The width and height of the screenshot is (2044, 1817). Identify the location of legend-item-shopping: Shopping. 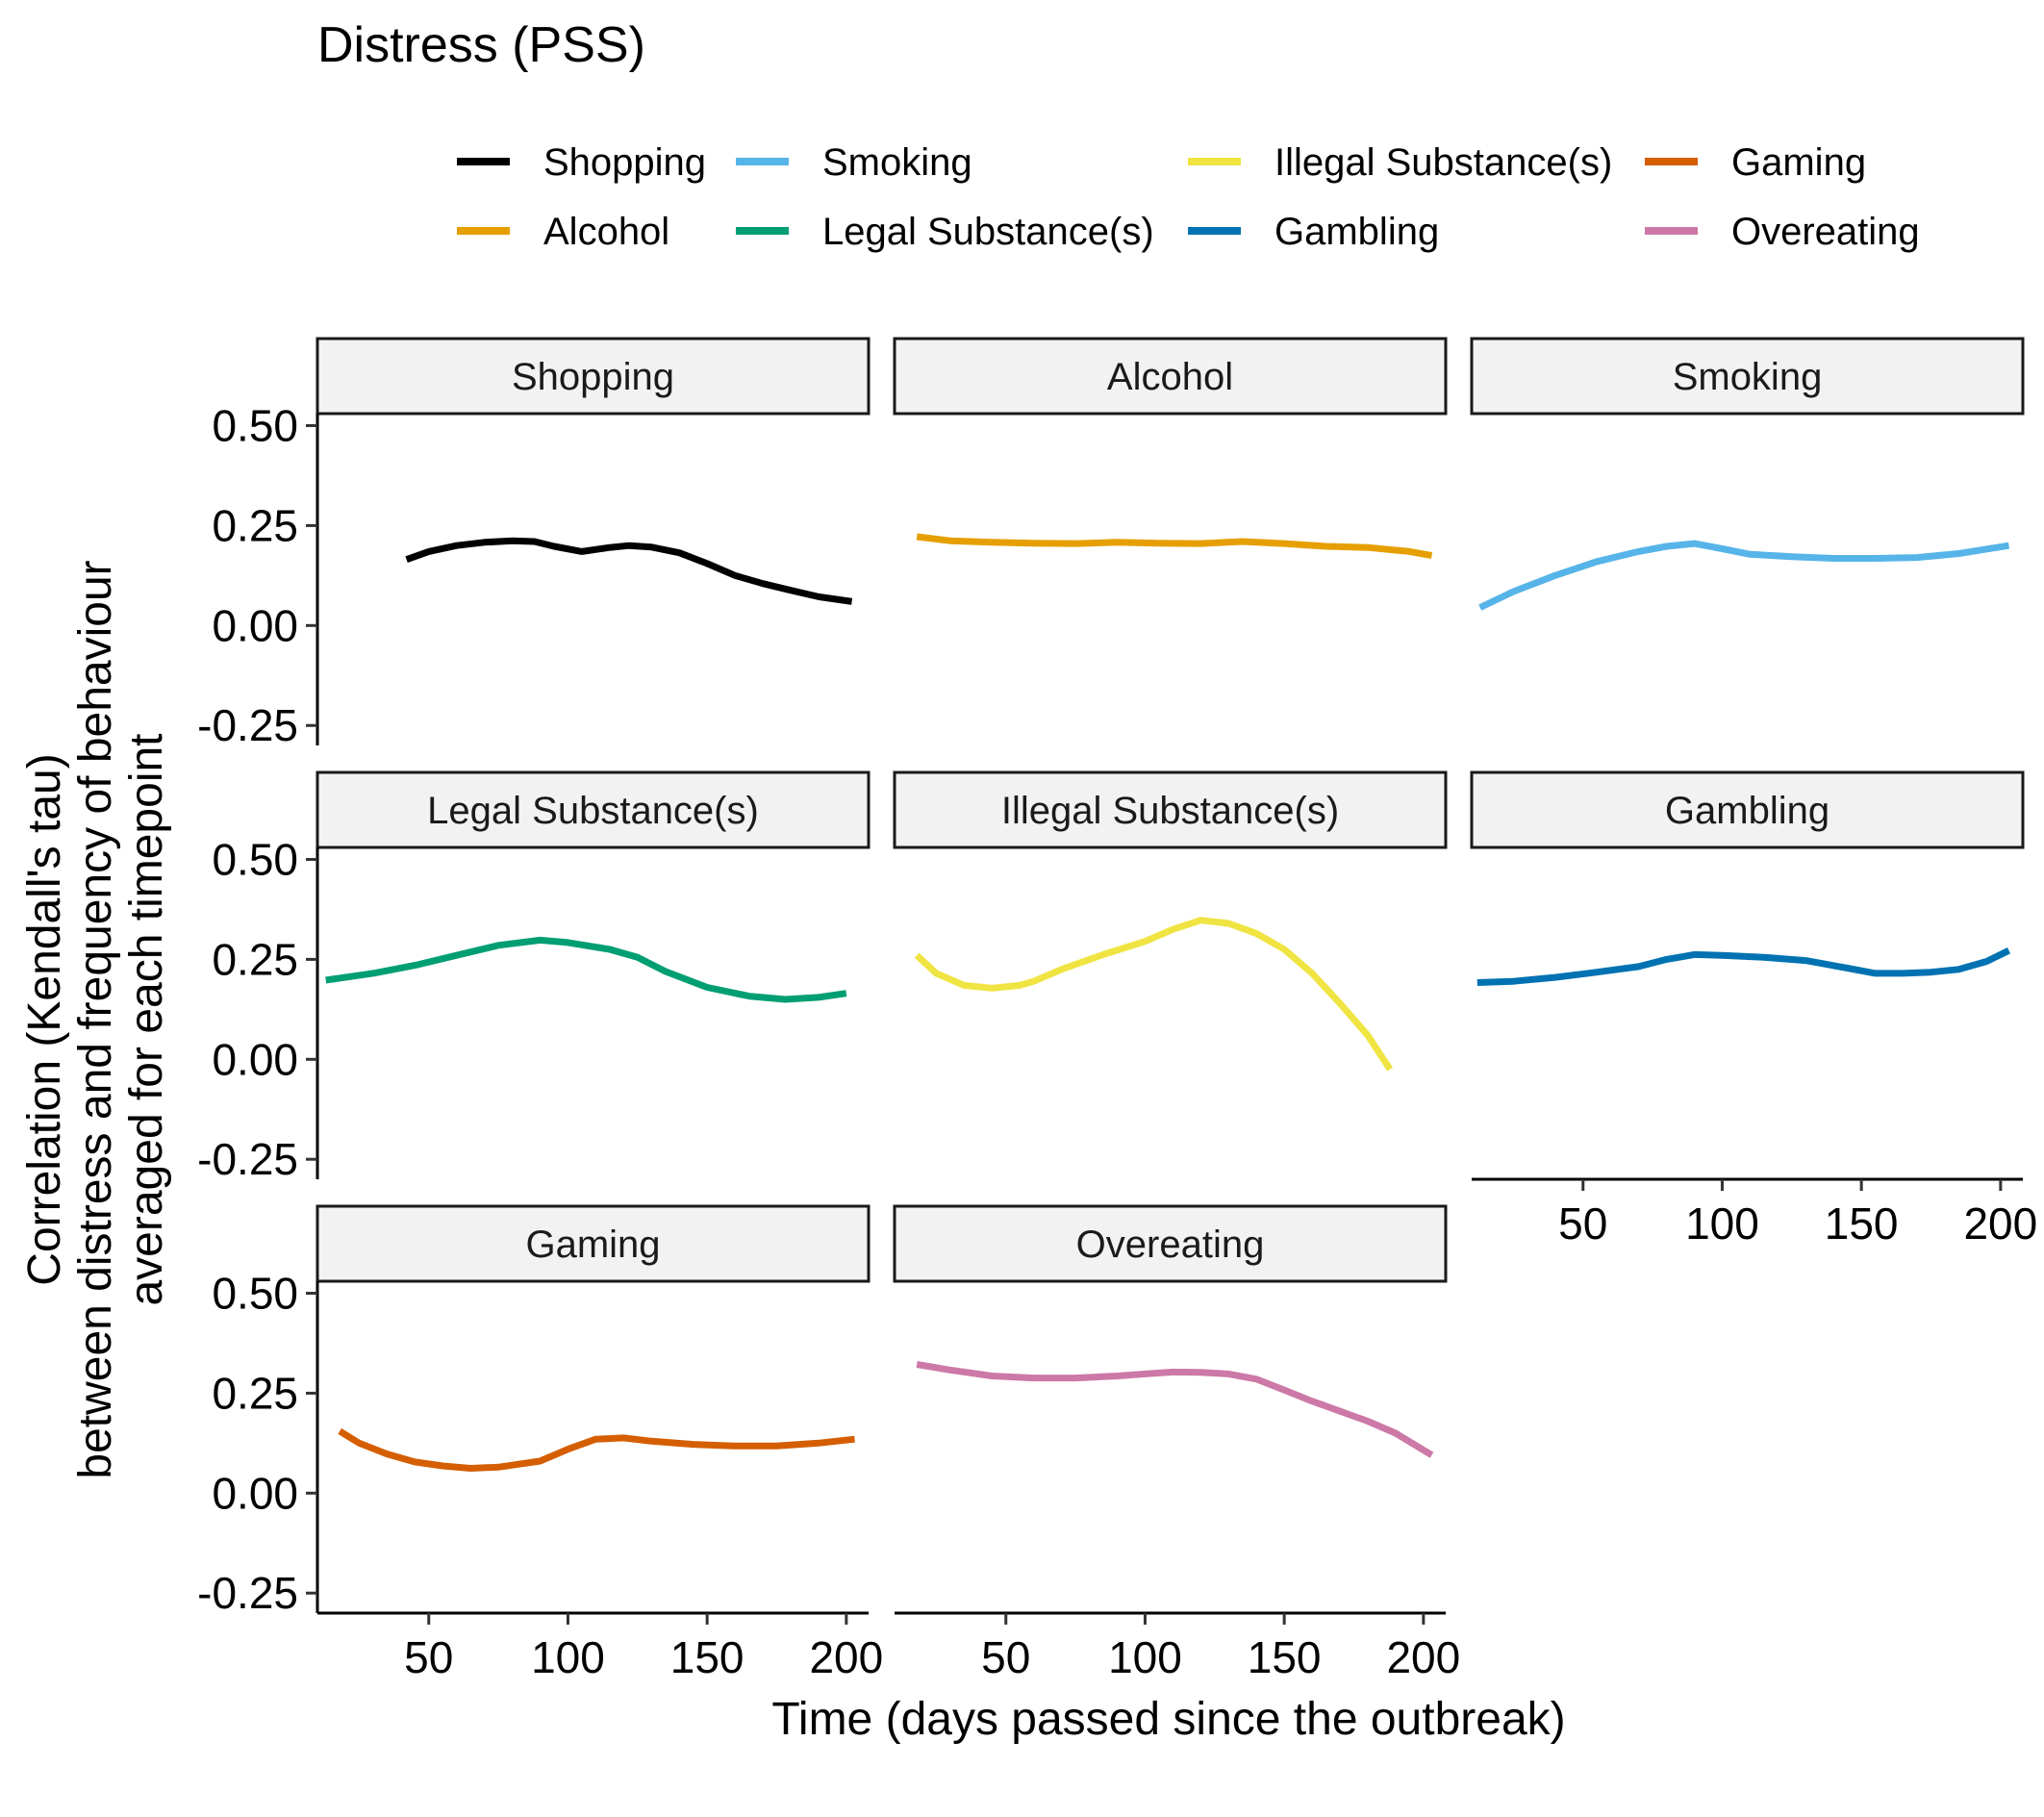
(582, 163).